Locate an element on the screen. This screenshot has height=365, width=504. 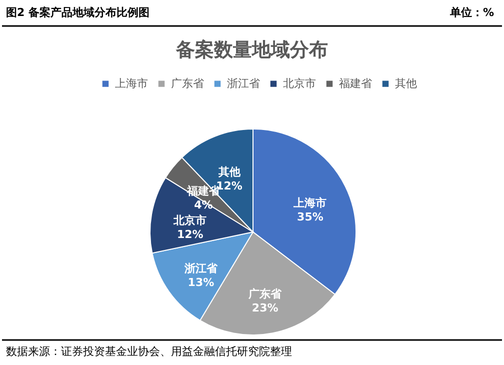
slice-label: 上海市 is located at coordinates (309, 203).